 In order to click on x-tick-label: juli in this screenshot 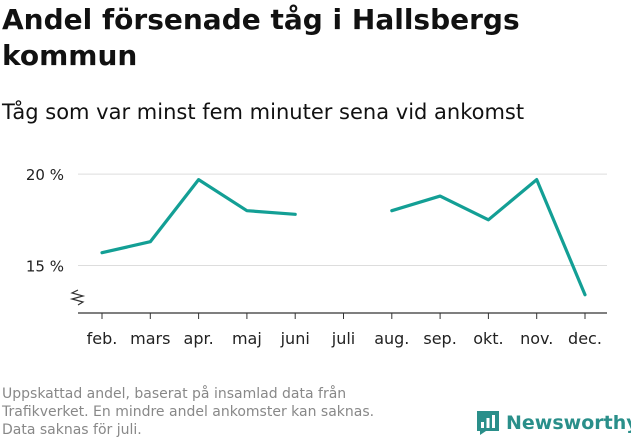, I will do `click(343, 338)`.